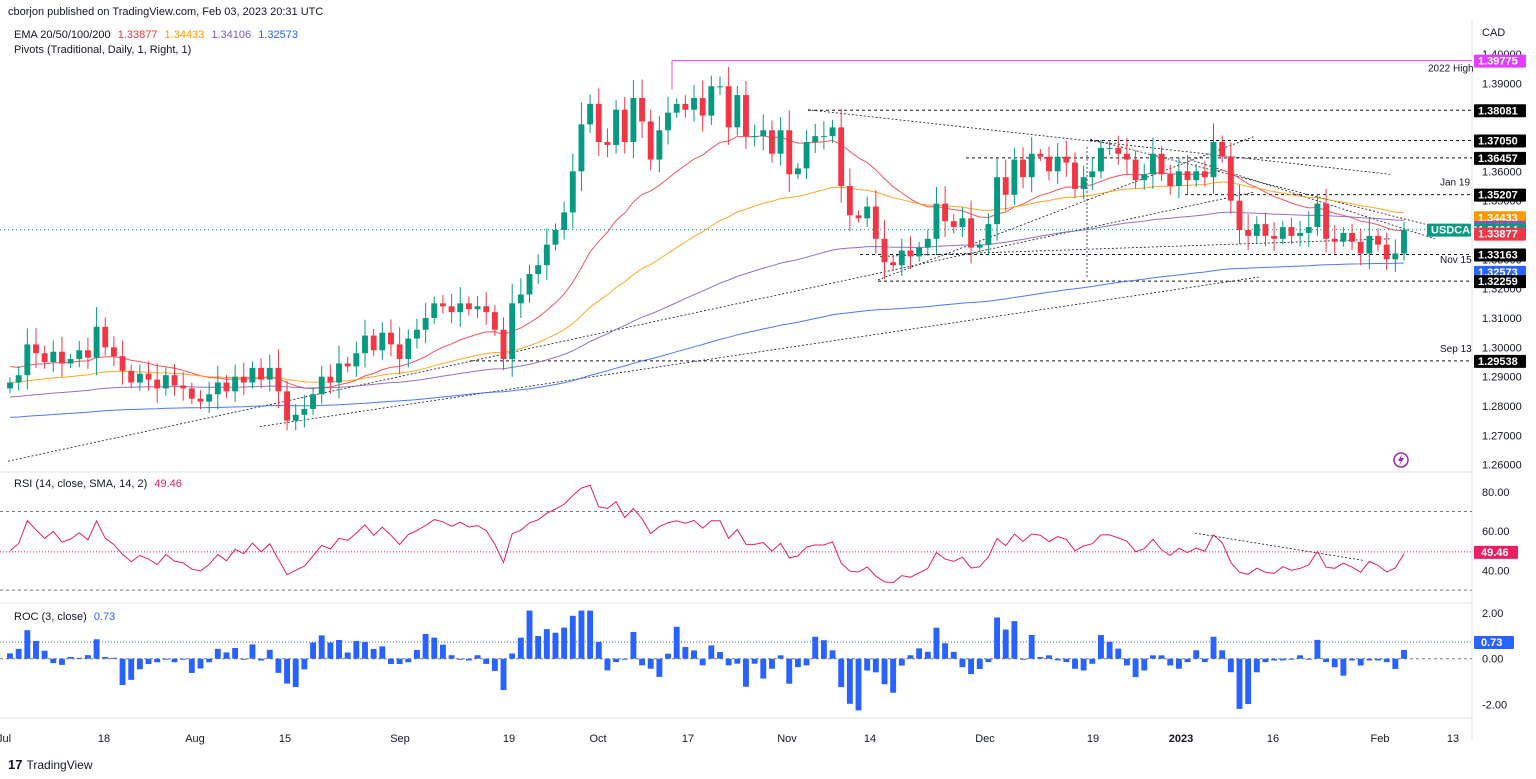  Describe the element at coordinates (1496, 552) in the screenshot. I see `rsi-value-label: 49.46` at that location.